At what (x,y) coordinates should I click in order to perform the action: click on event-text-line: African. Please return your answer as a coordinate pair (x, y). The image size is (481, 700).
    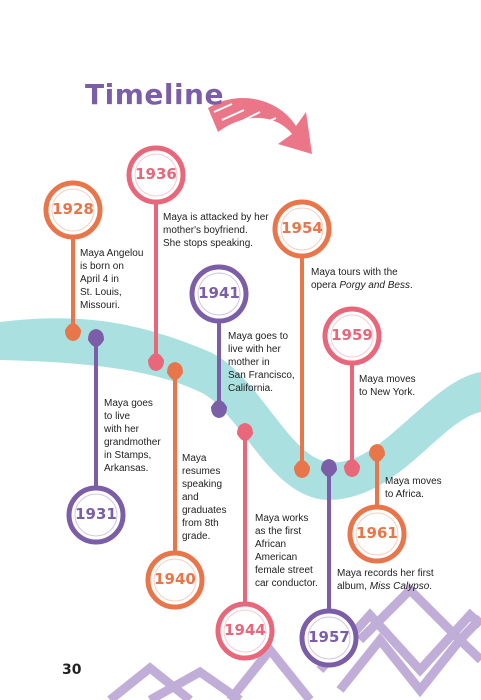
    Looking at the image, I should click on (271, 544).